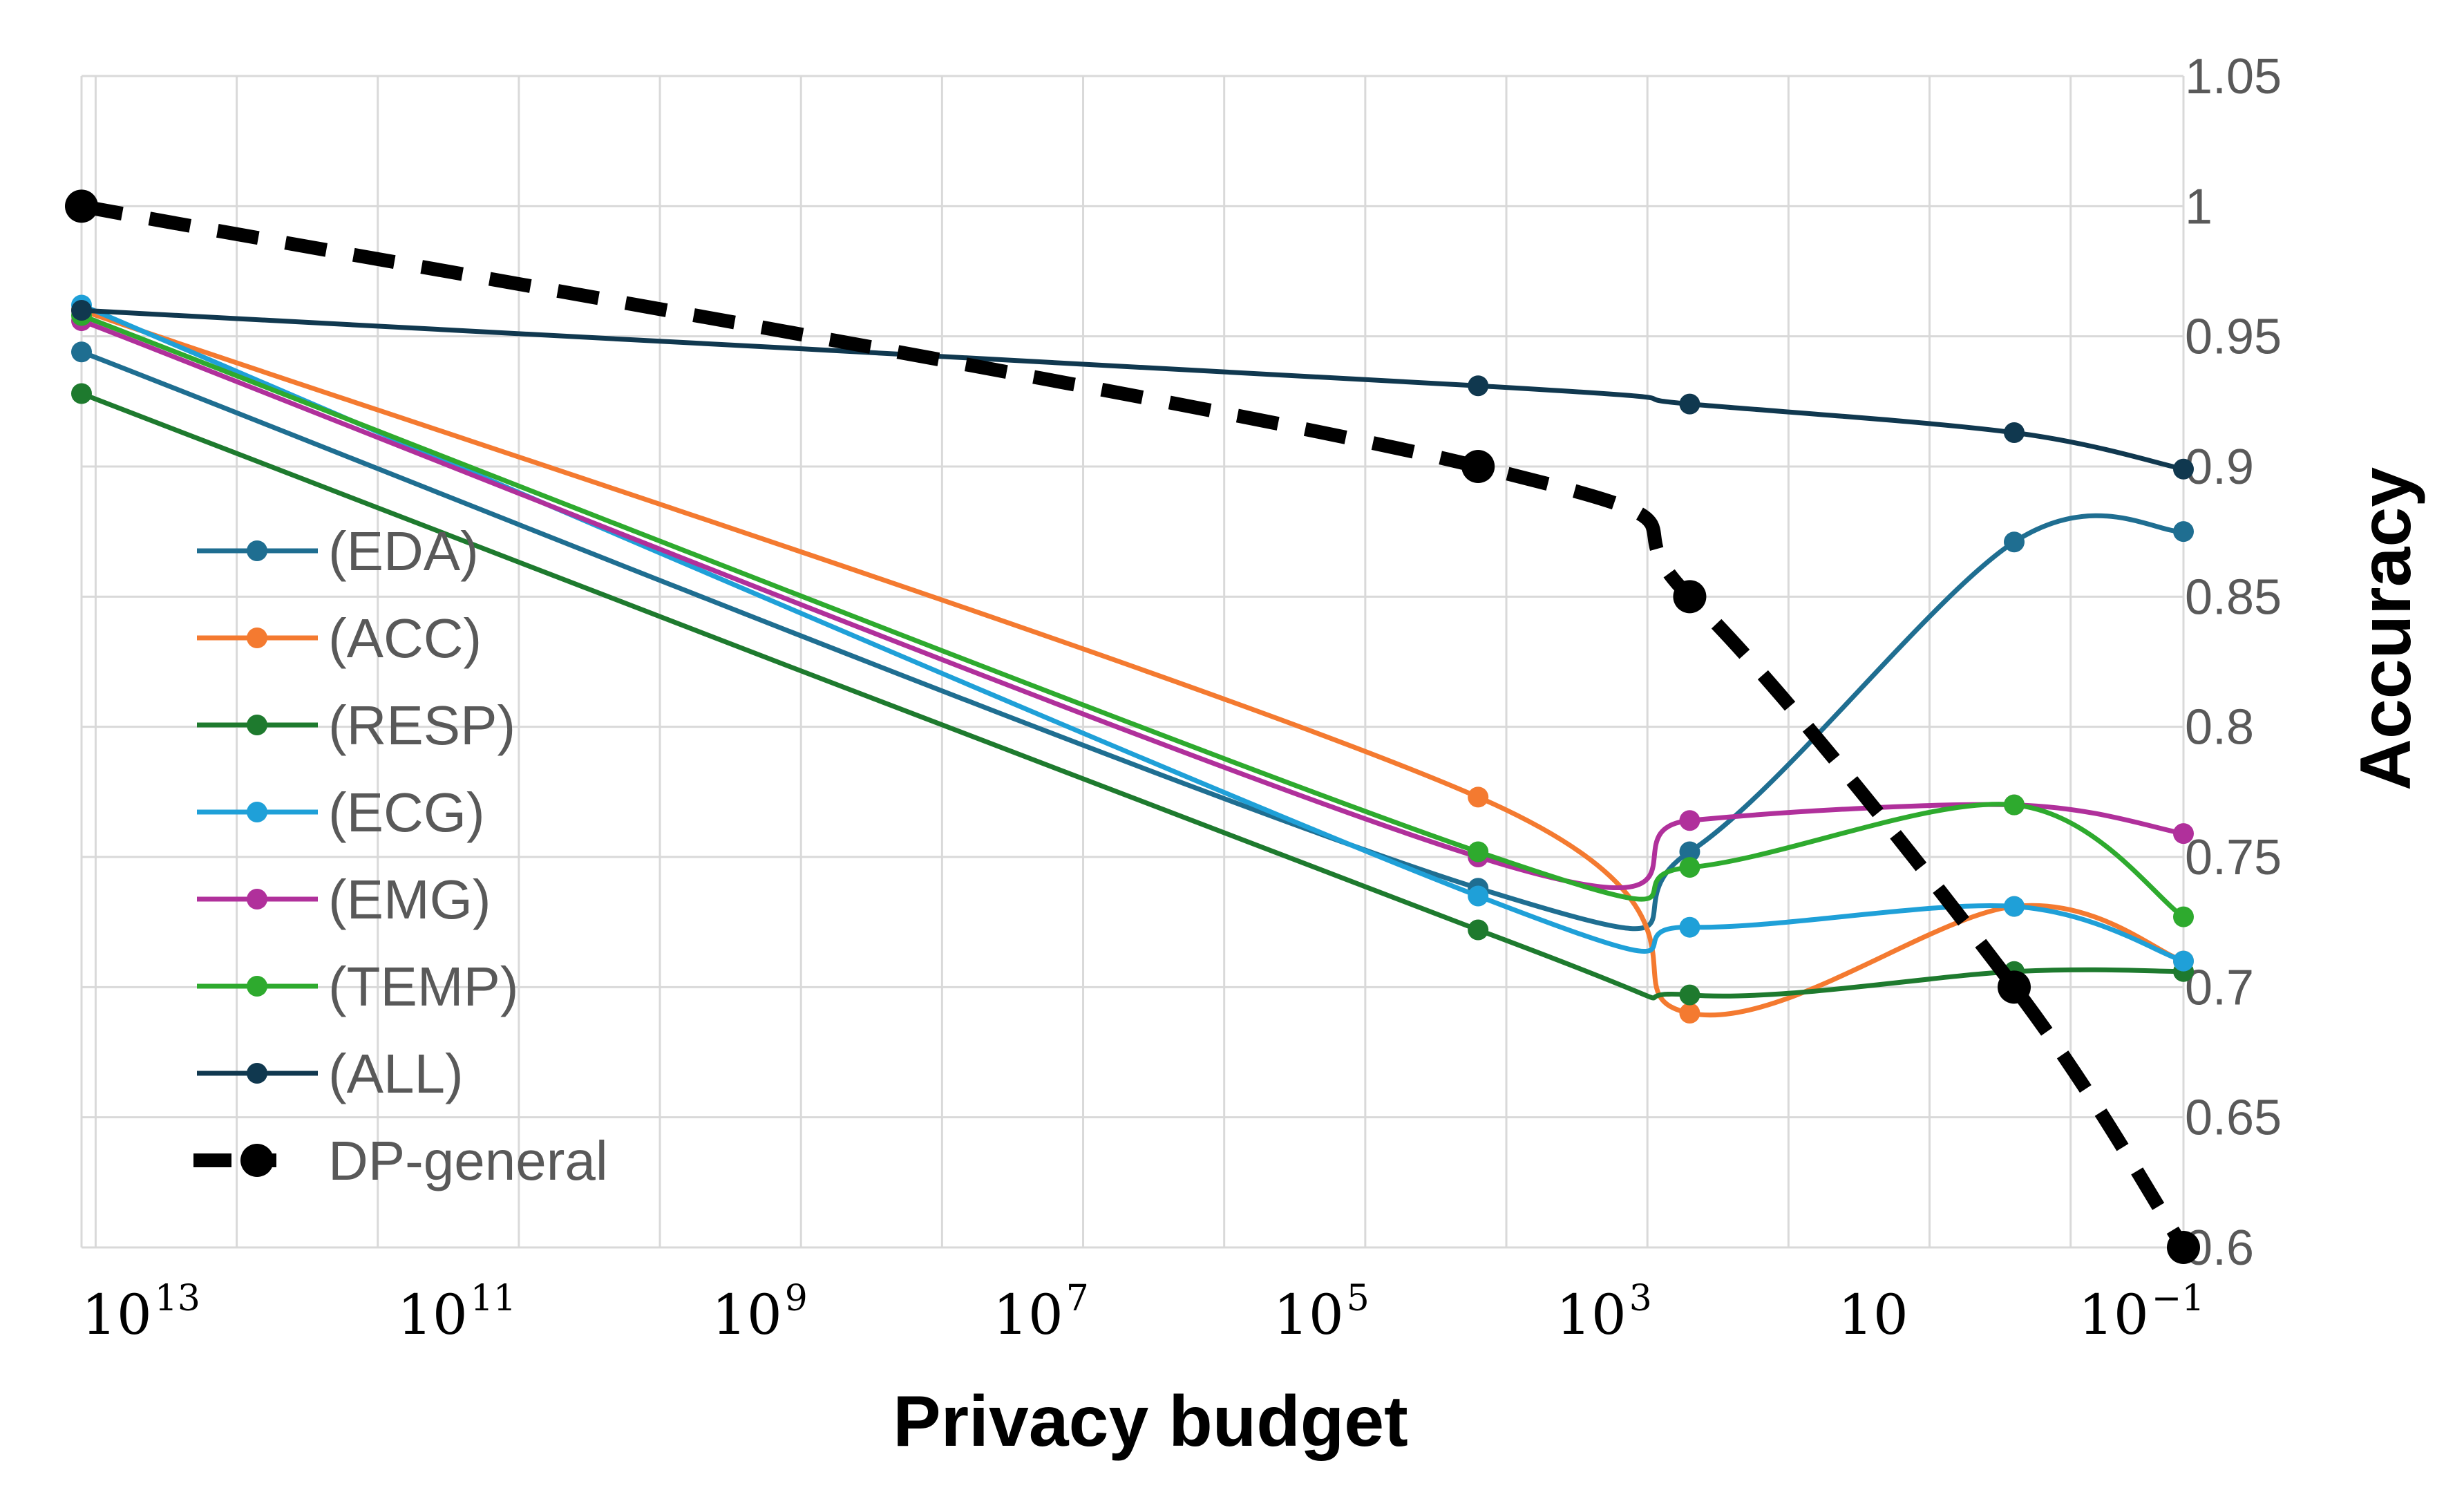 This screenshot has width=2464, height=1499. What do you see at coordinates (403, 551) in the screenshot?
I see `legend-label: (EDA)` at bounding box center [403, 551].